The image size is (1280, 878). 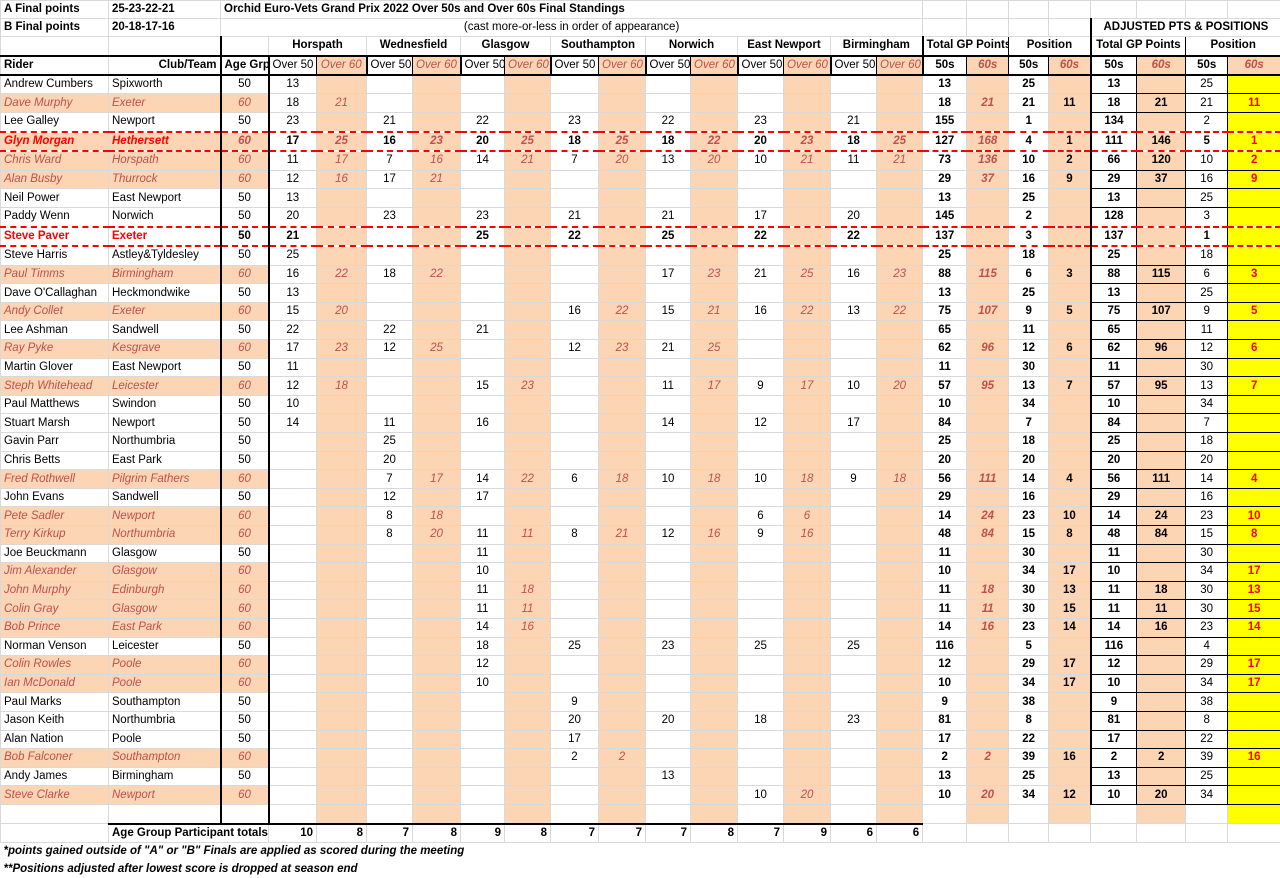 I want to click on adjusted-total-60s: 107, so click(x=1161, y=311).